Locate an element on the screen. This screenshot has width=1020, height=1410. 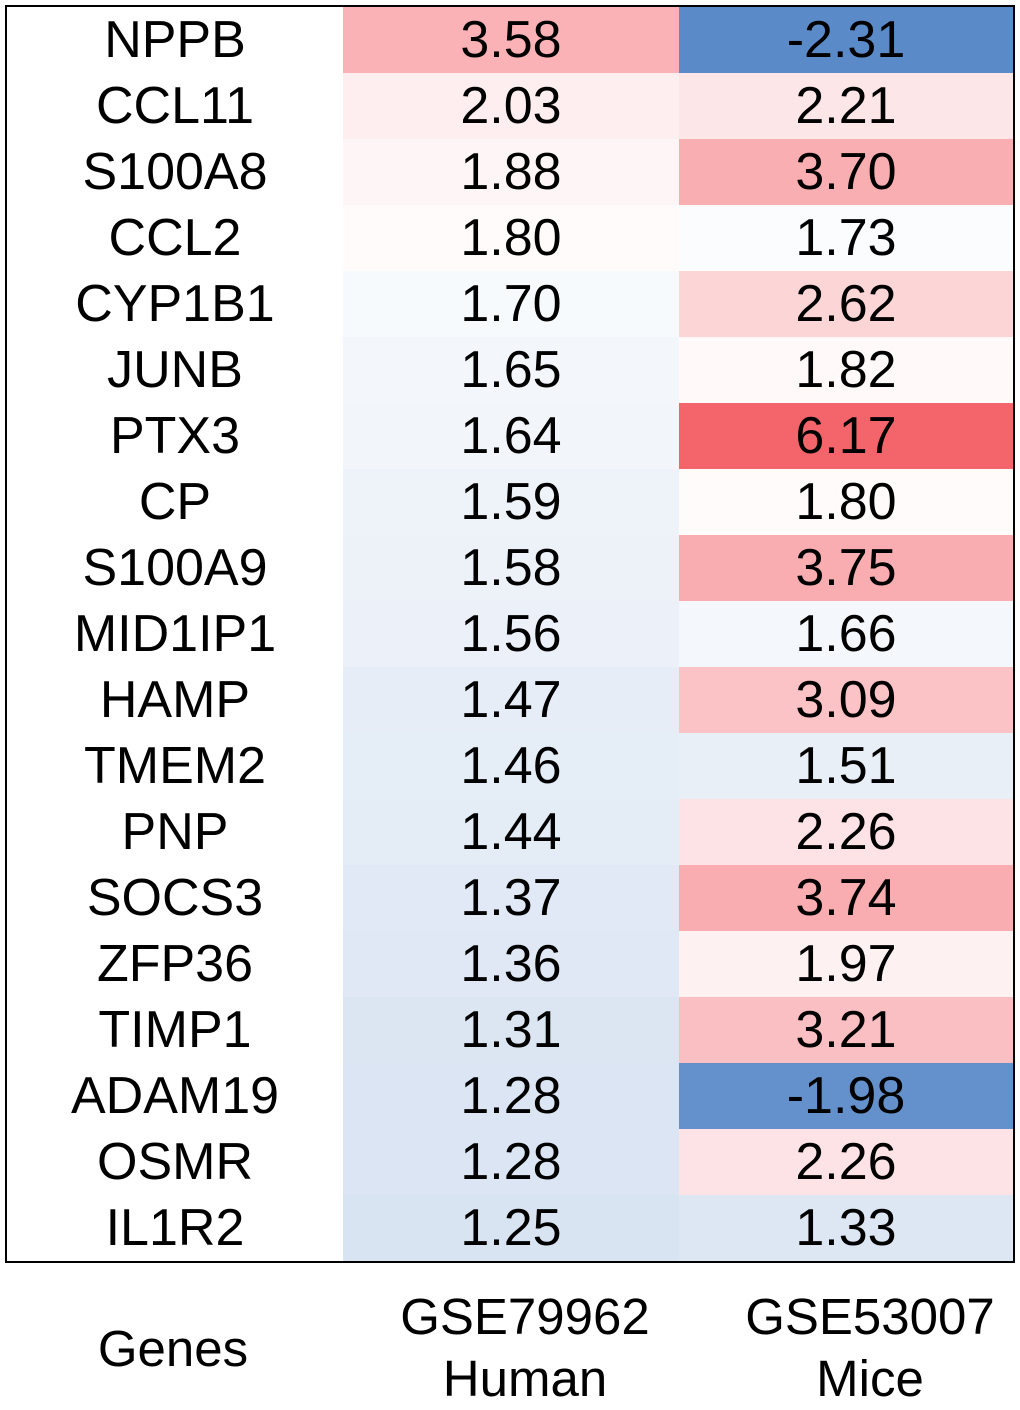
heatmap-row: CP 1.59 1.80 is located at coordinates (510, 502).